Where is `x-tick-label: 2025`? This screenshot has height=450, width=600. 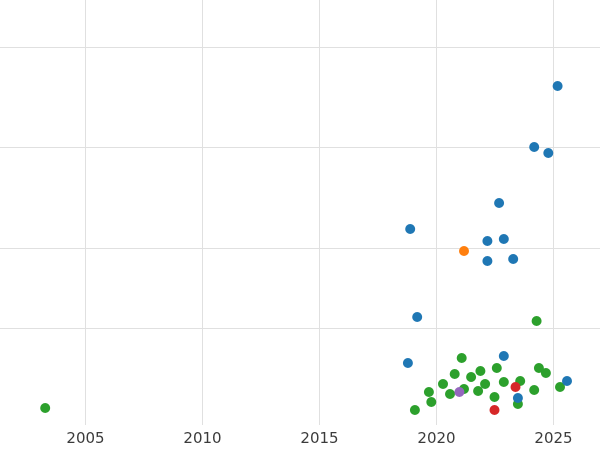 x-tick-label: 2025 is located at coordinates (553, 438).